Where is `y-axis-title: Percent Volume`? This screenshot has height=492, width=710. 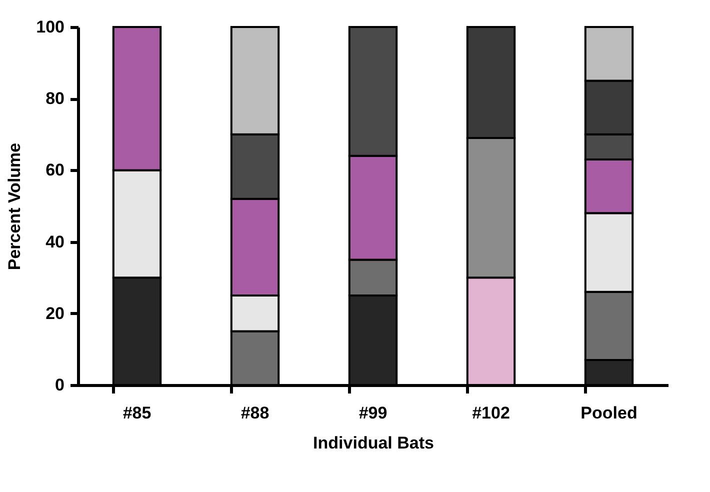
y-axis-title: Percent Volume is located at coordinates (14, 206).